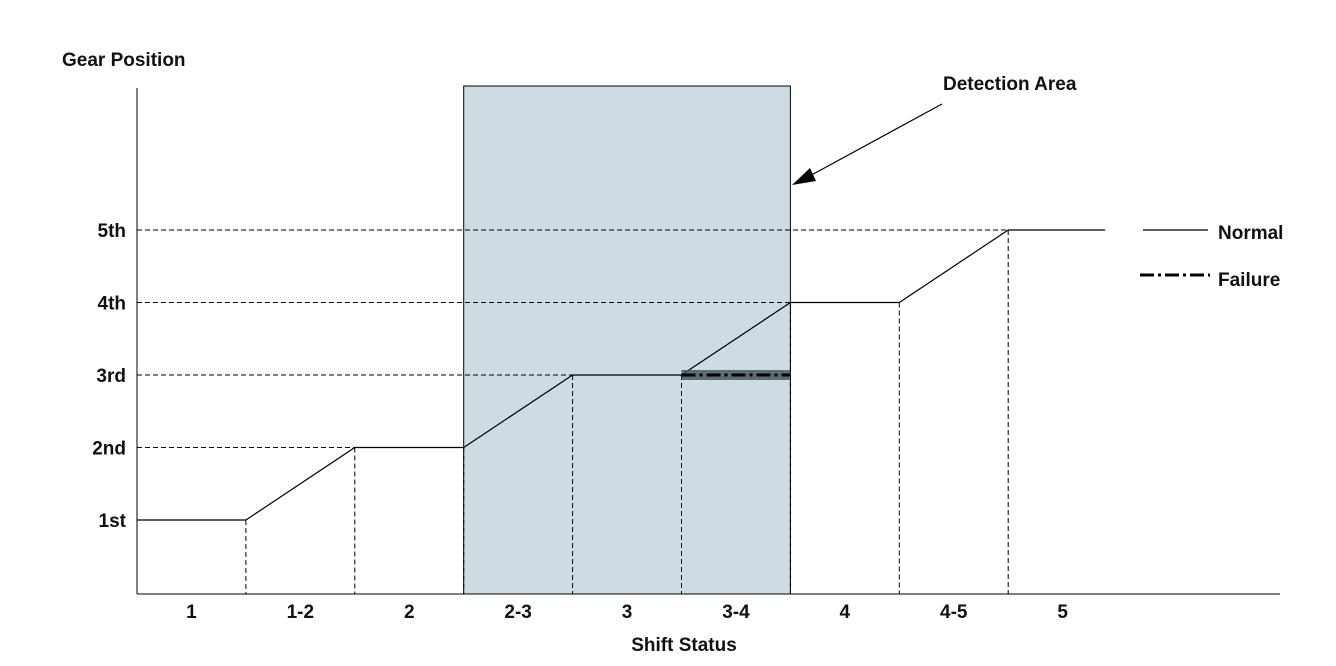  Describe the element at coordinates (112, 231) in the screenshot. I see `y-tick-label: 5th` at that location.